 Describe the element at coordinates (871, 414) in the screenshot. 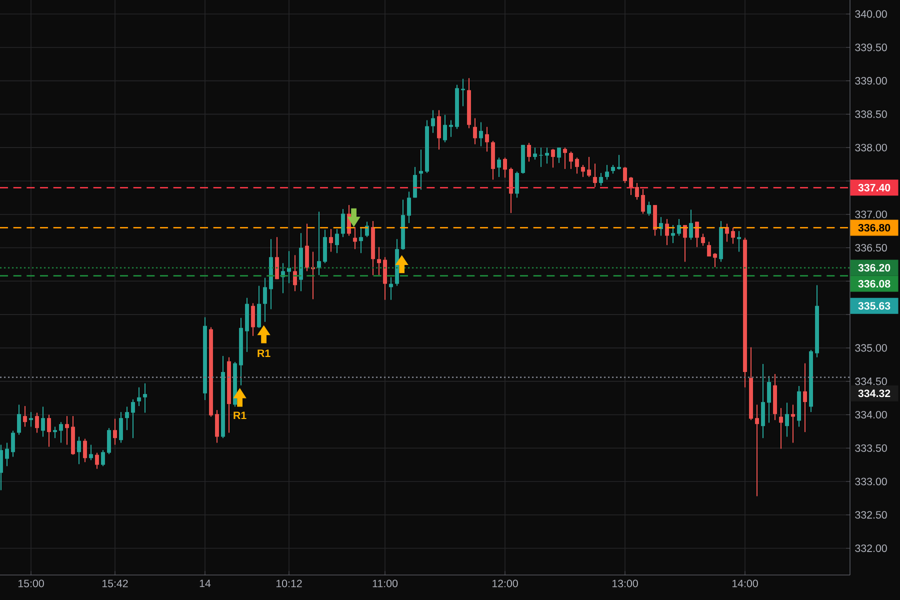

I see `y-tick-label: 334.00` at that location.